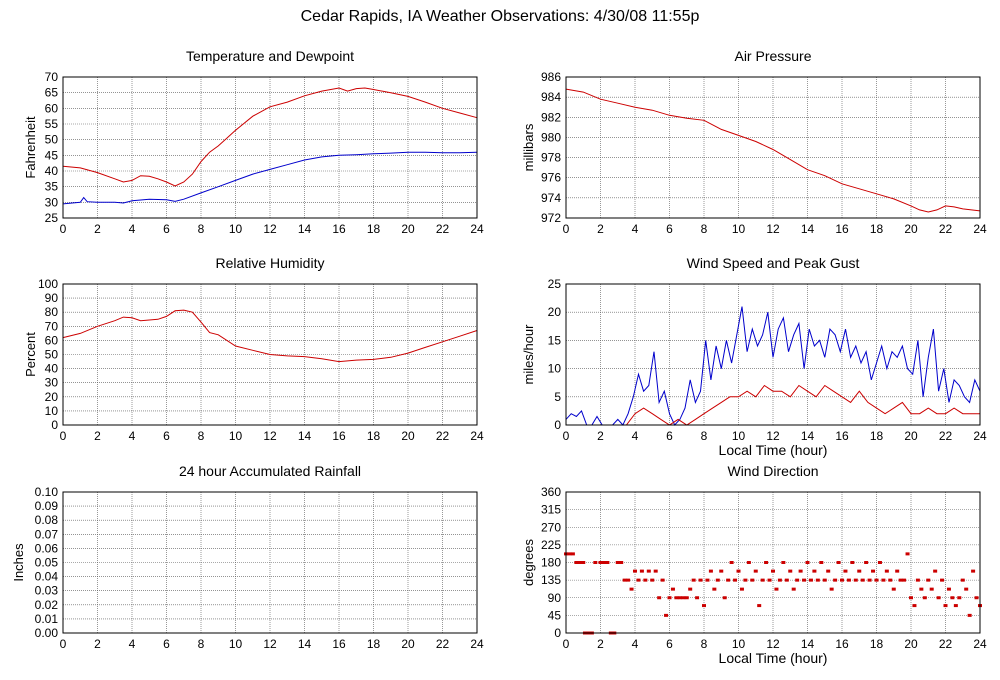 This screenshot has width=1000, height=680. I want to click on temp-x-tick-label: 10, so click(236, 229).